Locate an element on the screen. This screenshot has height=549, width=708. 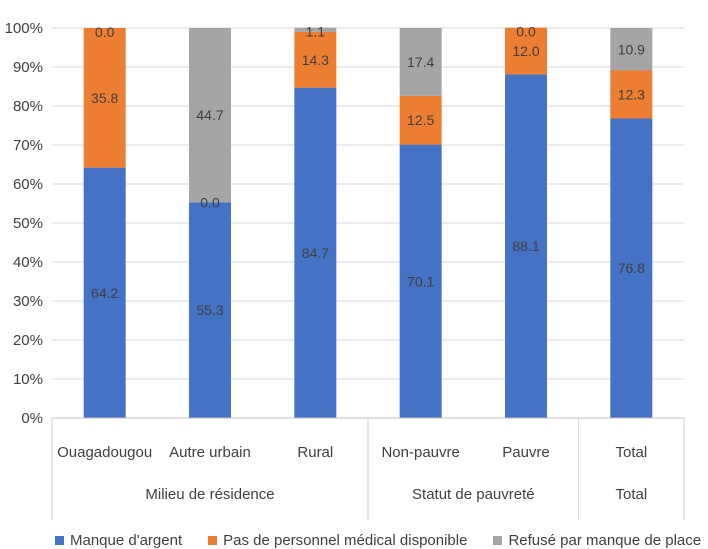
x-tick-label: Ouagadougou is located at coordinates (104, 452).